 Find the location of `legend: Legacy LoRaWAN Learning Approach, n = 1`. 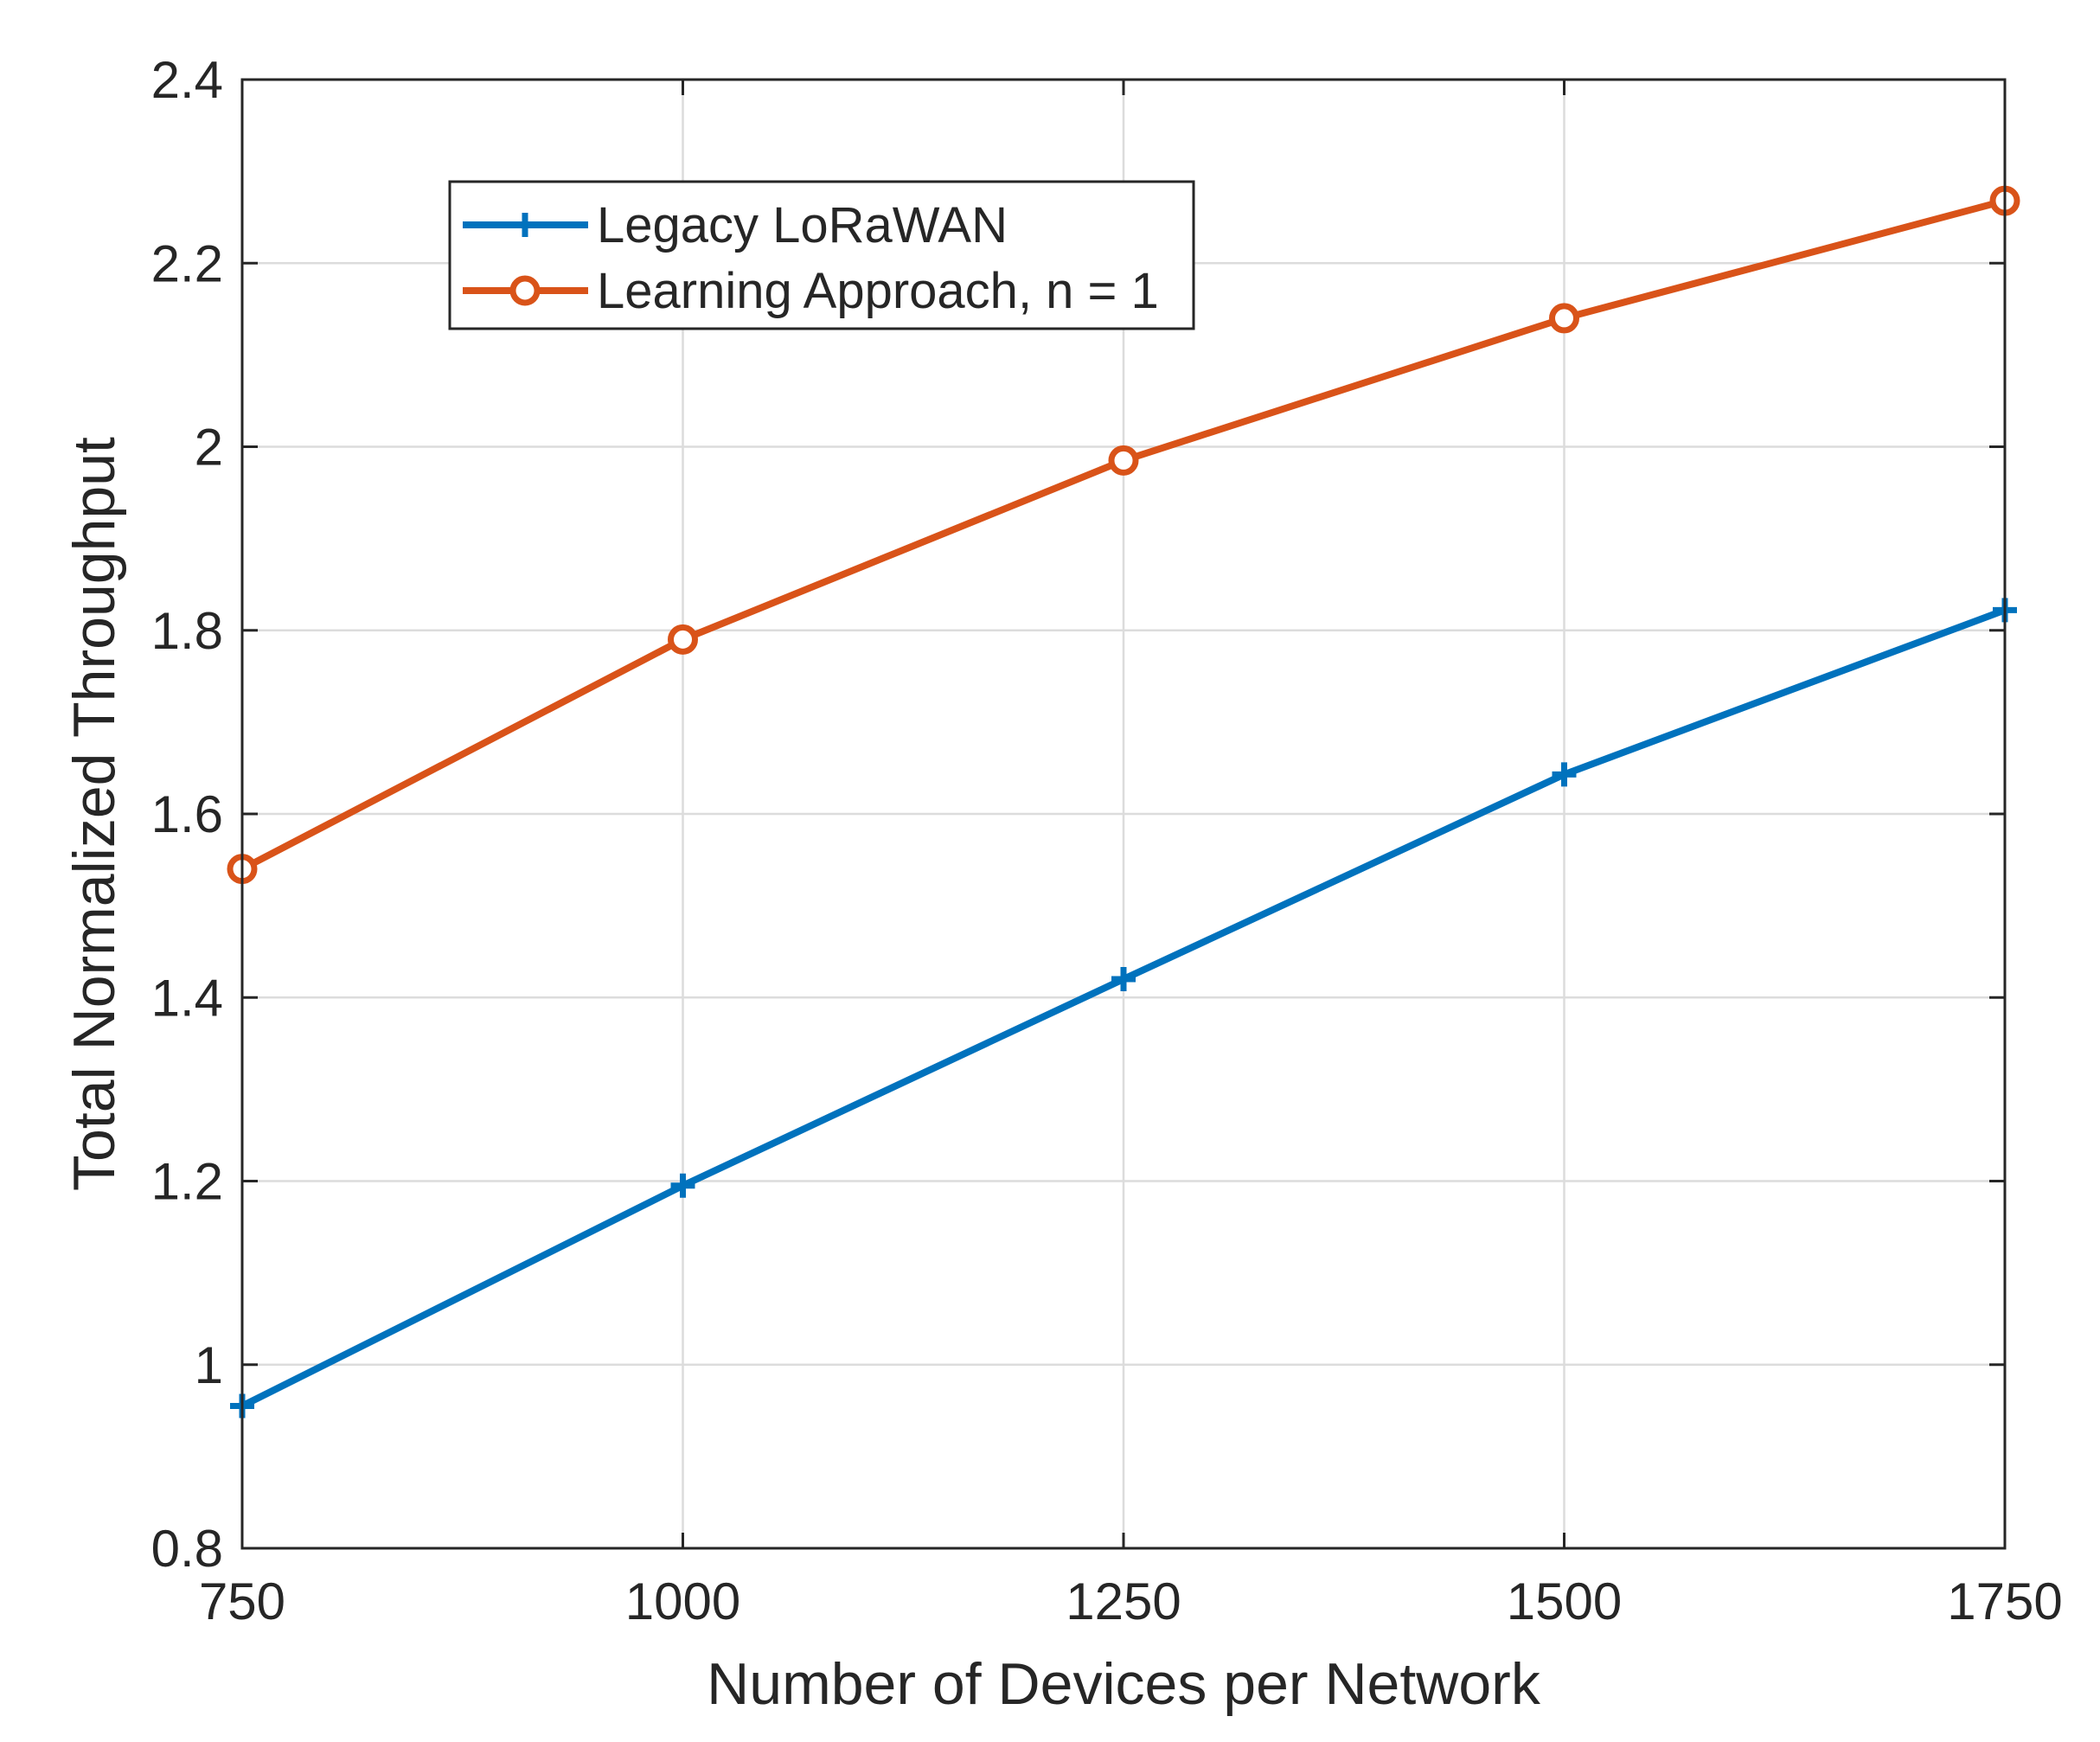

legend: Legacy LoRaWAN Learning Approach, n = 1 is located at coordinates (821, 255).